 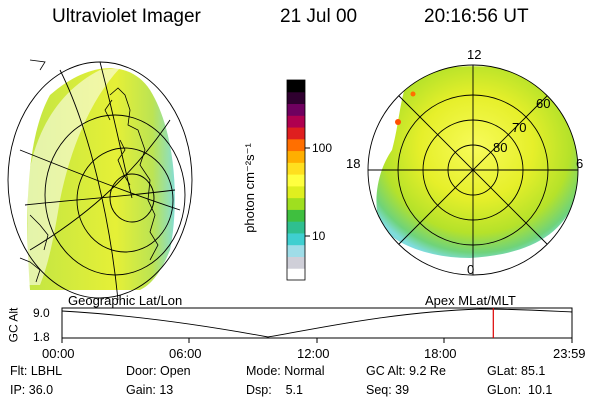 I want to click on mlt-label-12: 12, so click(x=474, y=54).